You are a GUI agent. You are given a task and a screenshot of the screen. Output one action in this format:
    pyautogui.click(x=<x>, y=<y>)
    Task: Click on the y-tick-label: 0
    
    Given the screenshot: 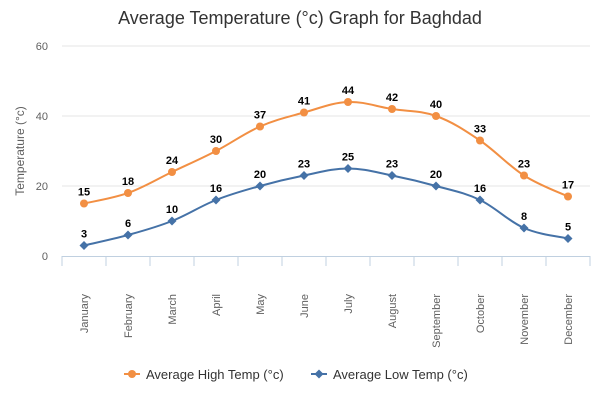 What is the action you would take?
    pyautogui.click(x=45, y=257)
    